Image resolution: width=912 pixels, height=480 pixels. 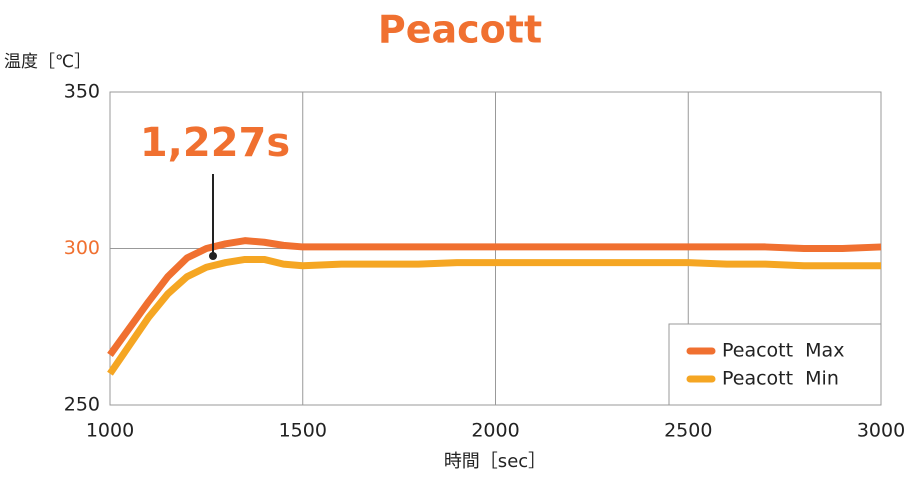 I want to click on y-tick-label: 250, so click(x=82, y=405).